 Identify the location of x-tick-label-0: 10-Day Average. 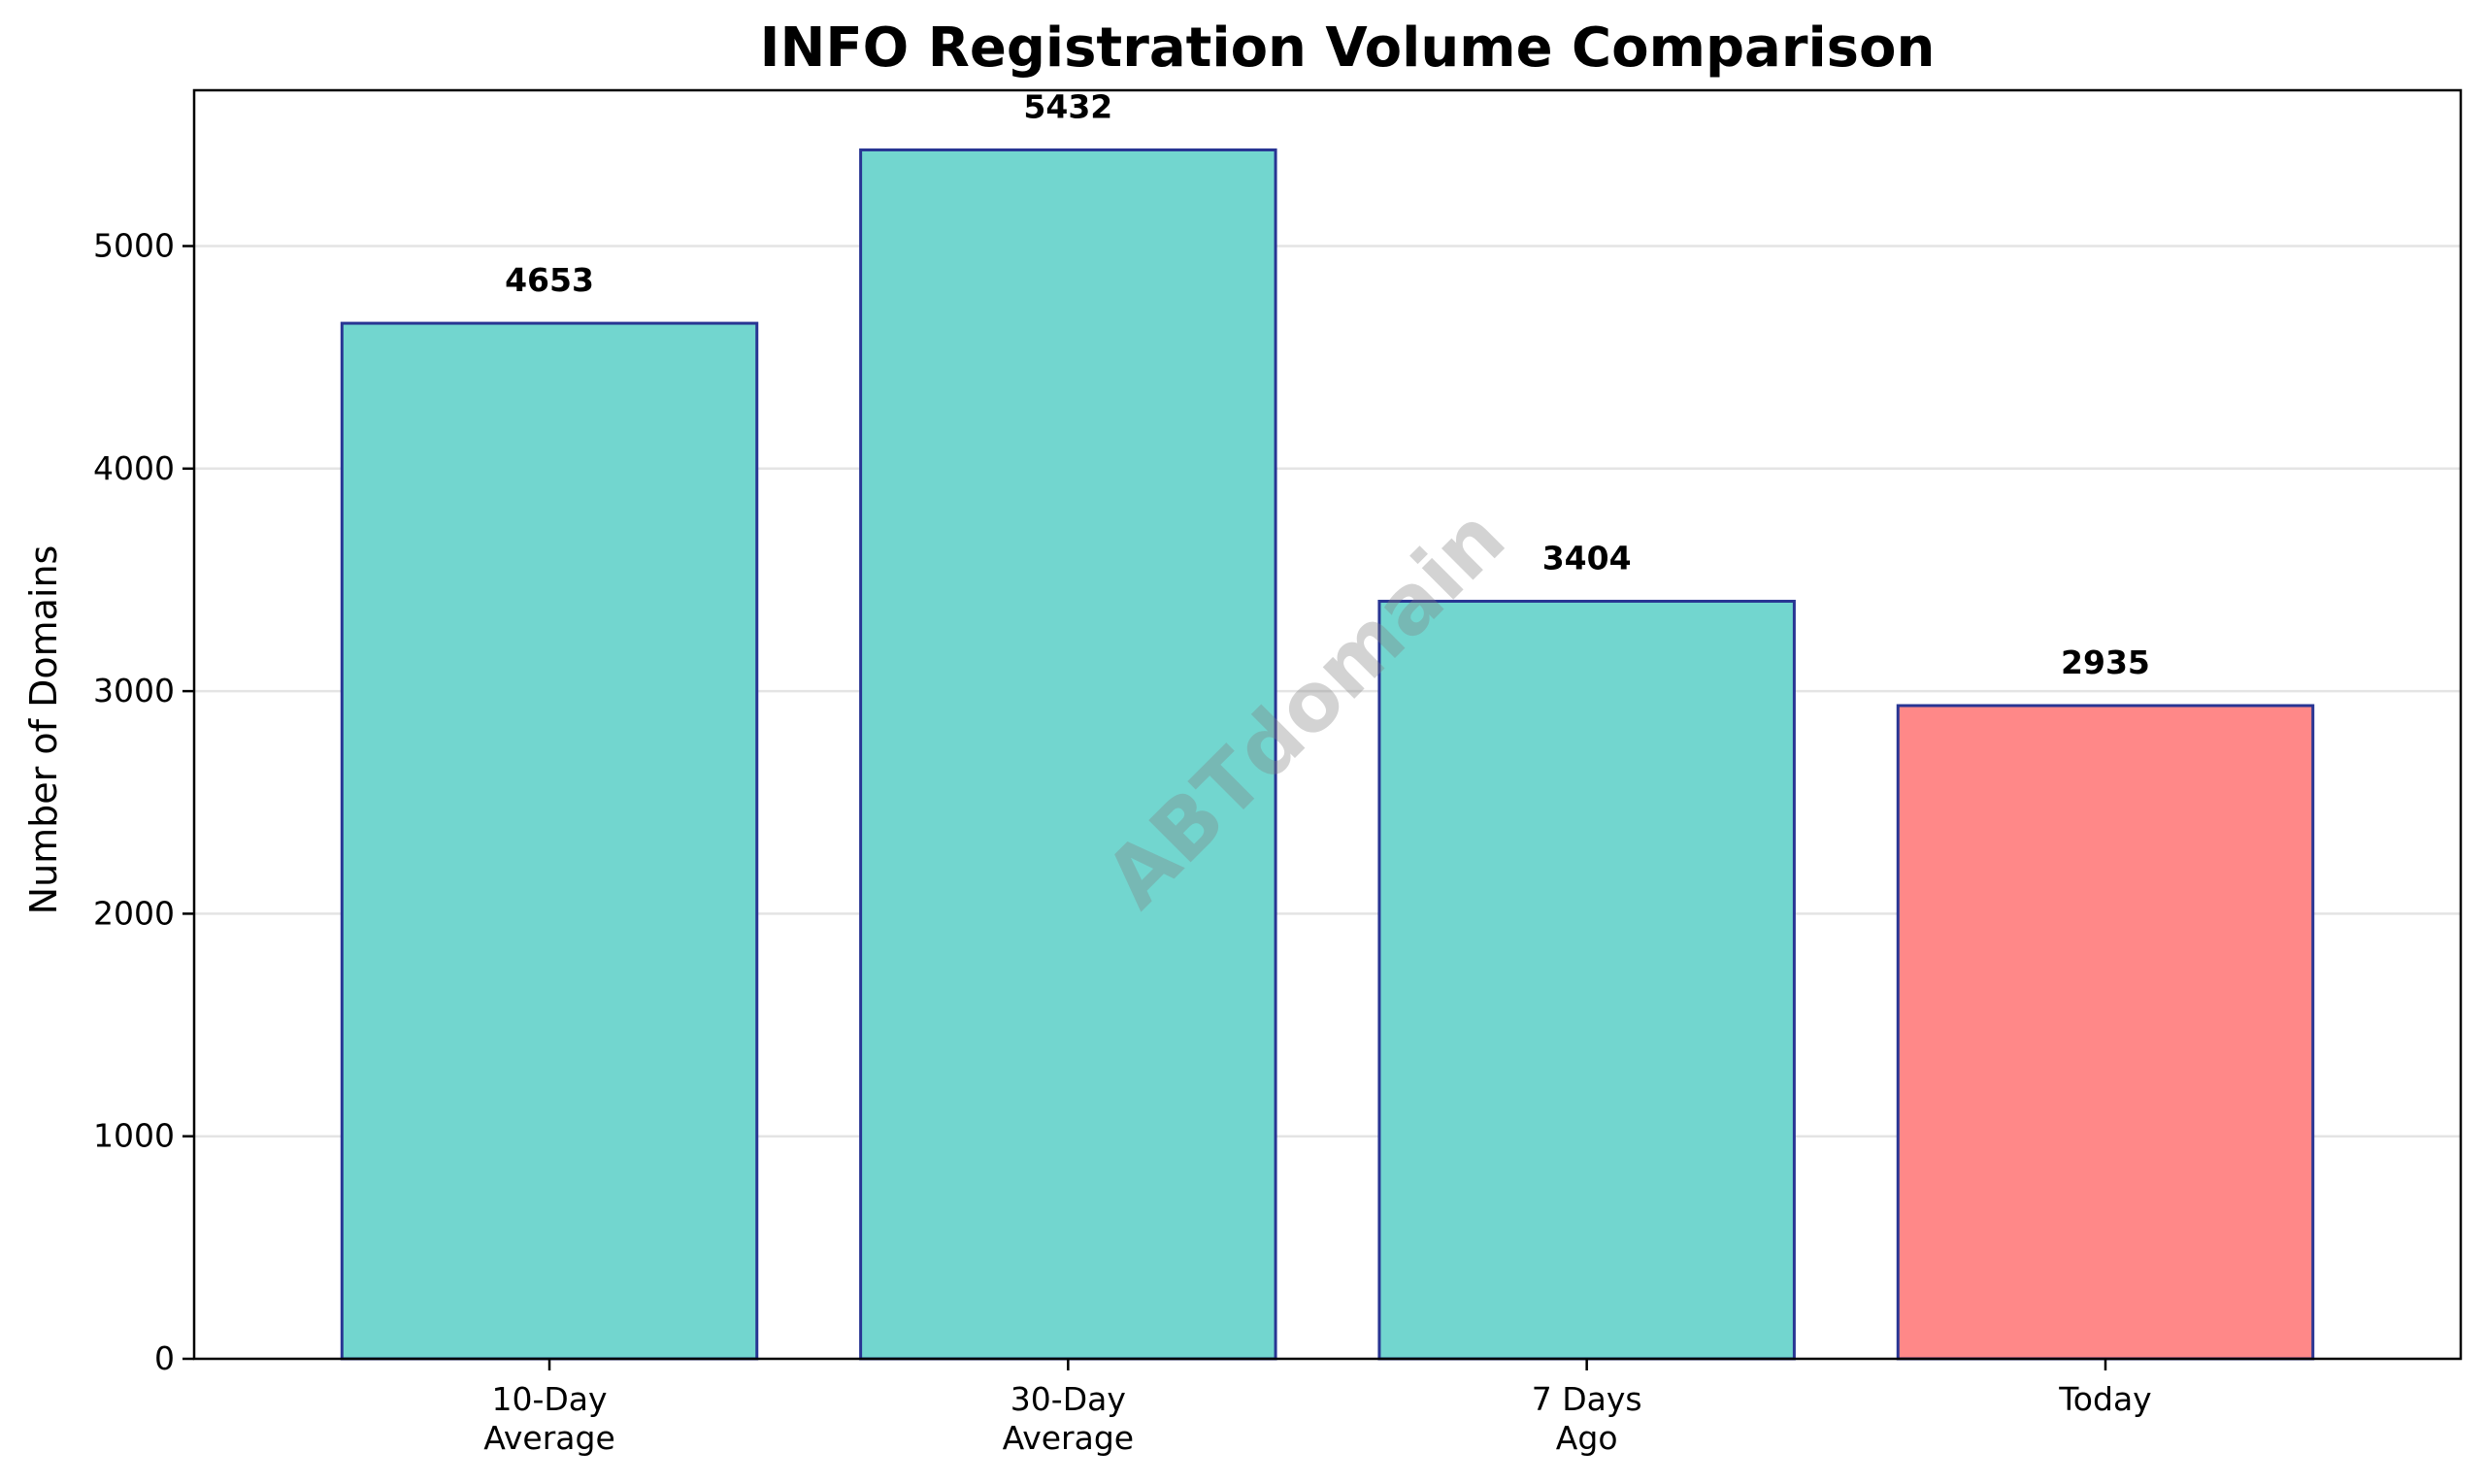
(549, 1418).